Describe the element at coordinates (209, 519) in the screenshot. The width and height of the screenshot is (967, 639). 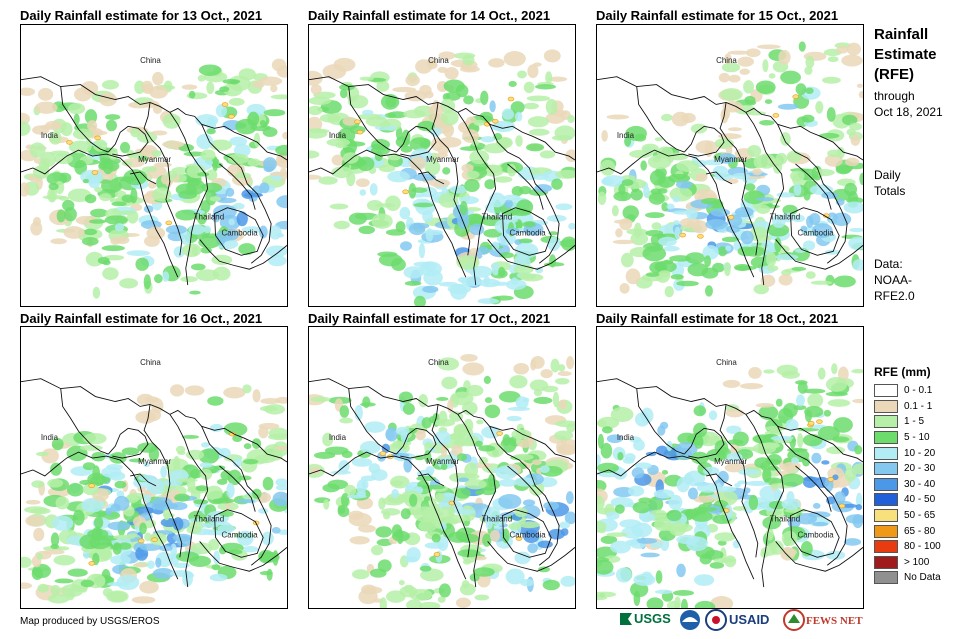
I see `label-thailand: Thailand` at that location.